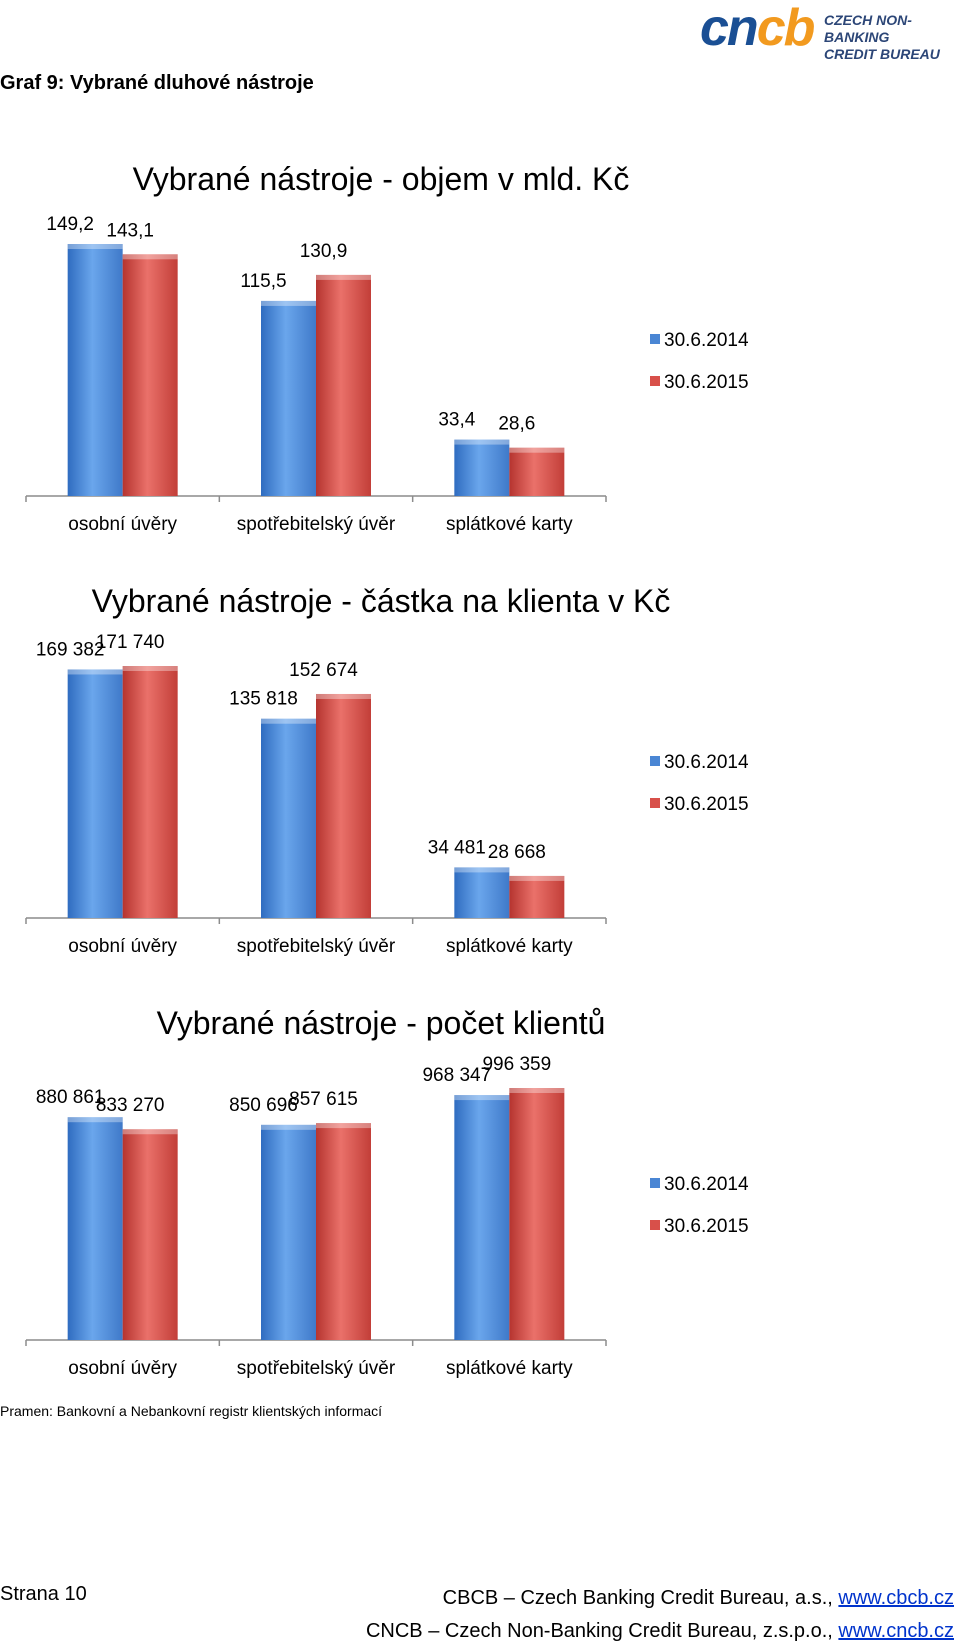 The image size is (960, 1646). What do you see at coordinates (868, 28) in the screenshot?
I see `logo-text-line-1: CZECH NON-BANKING` at bounding box center [868, 28].